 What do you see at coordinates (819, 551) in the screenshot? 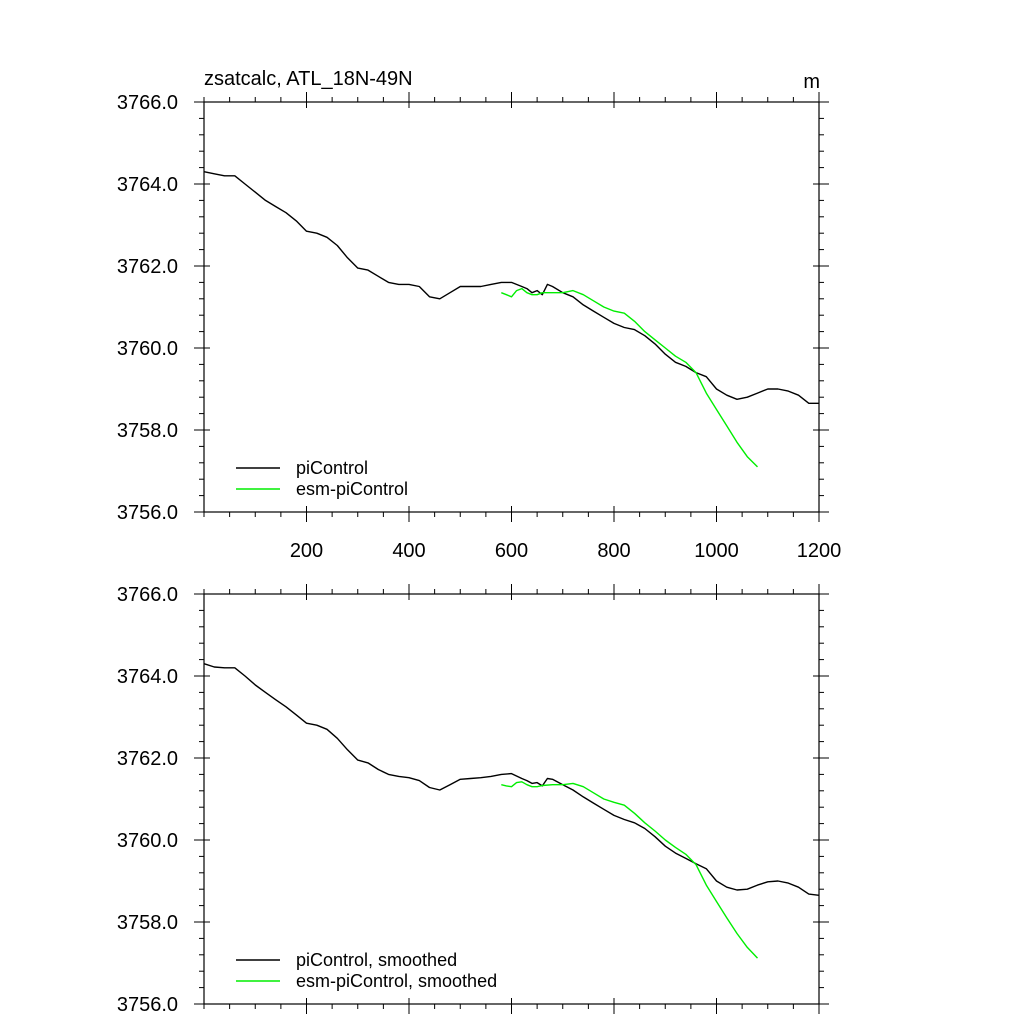
I see `x-tick-label: 1200` at bounding box center [819, 551].